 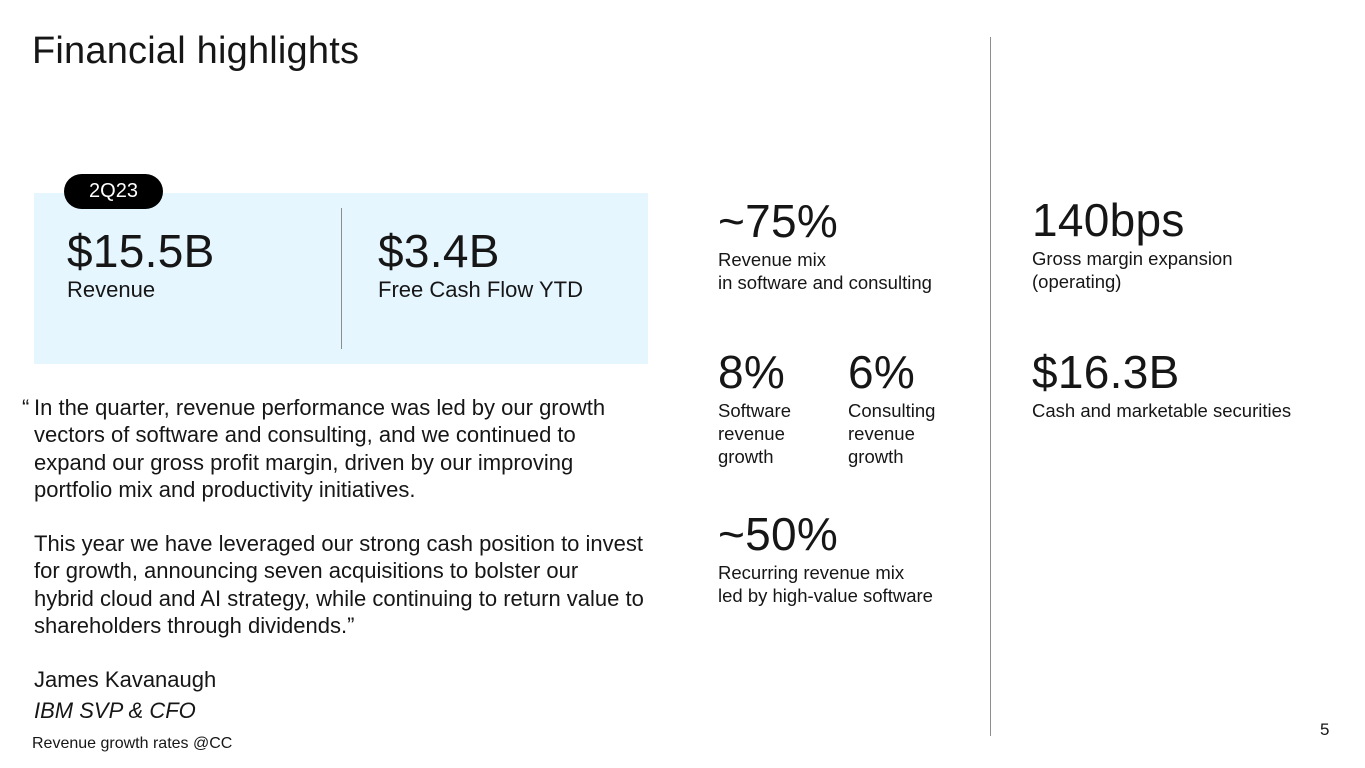 What do you see at coordinates (755, 410) in the screenshot?
I see `software-growth-label-1: Software` at bounding box center [755, 410].